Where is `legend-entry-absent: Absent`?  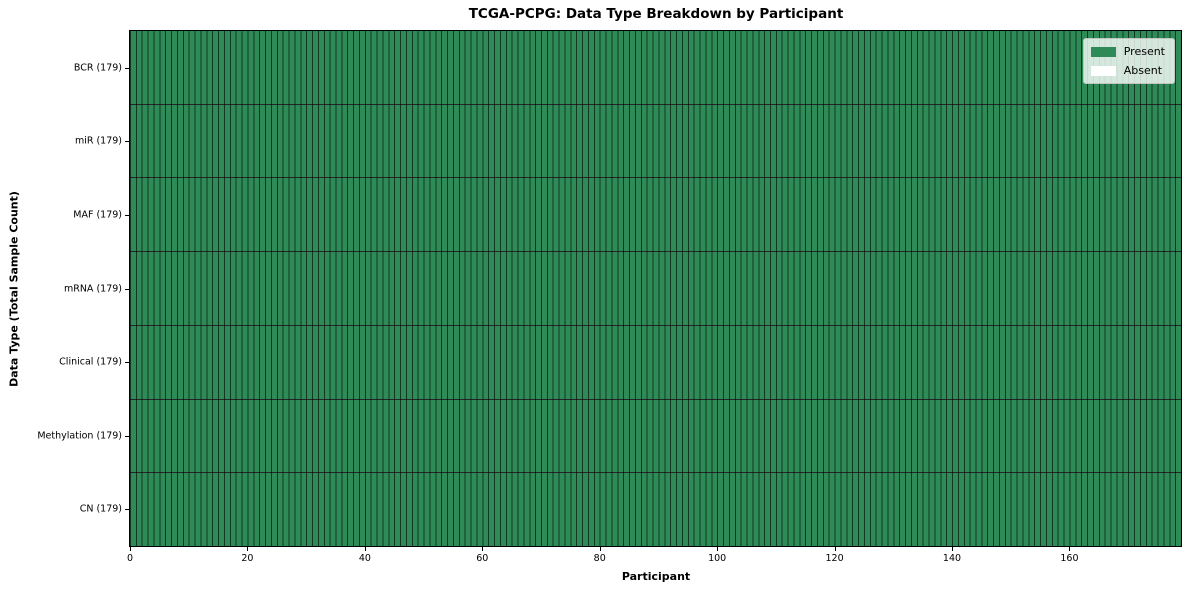
legend-entry-absent: Absent is located at coordinates (1127, 70).